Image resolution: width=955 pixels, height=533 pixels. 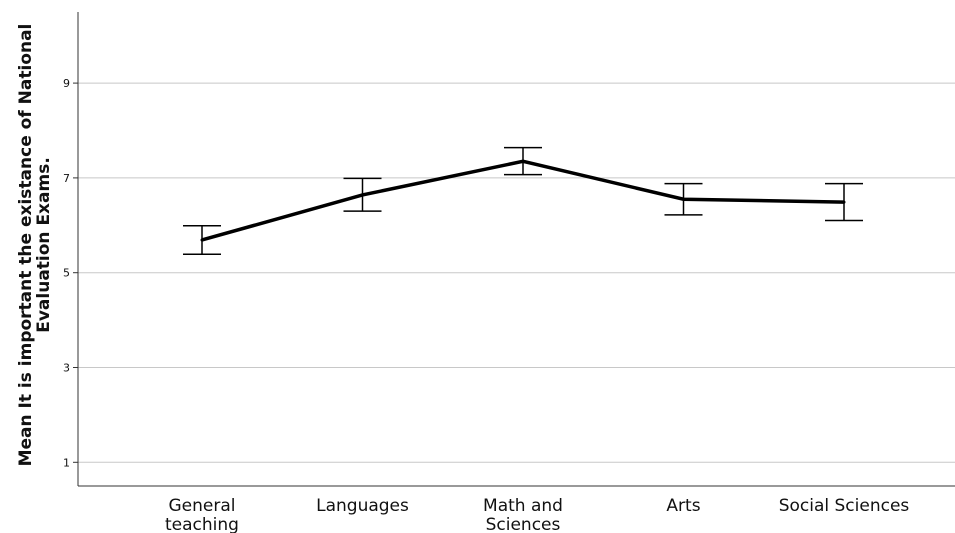 I want to click on y-tick-label-7: 7, so click(x=66, y=178).